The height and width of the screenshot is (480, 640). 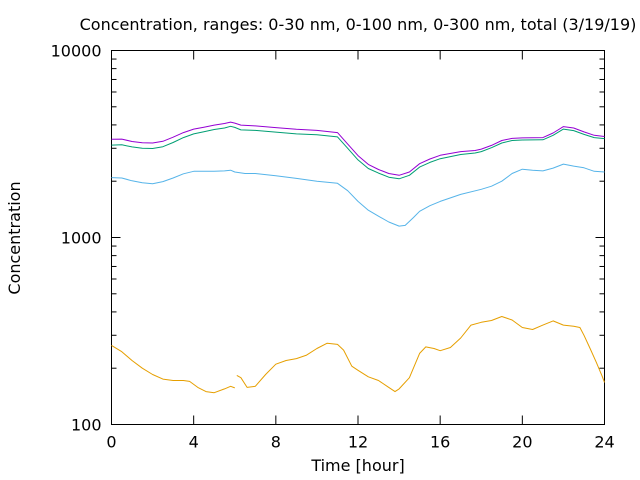 I want to click on x-tick-label: 0, so click(x=111, y=442).